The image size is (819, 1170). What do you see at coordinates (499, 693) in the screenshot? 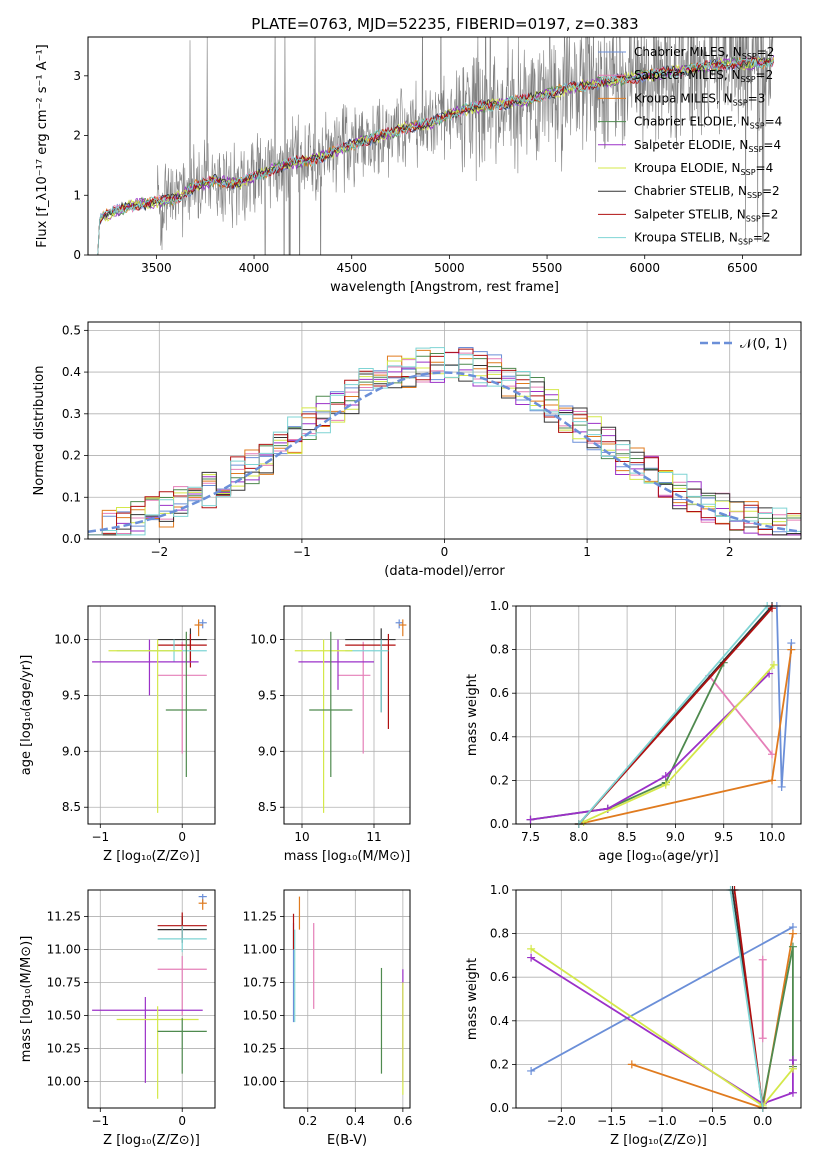
I see `y-tick-label: 0.6` at bounding box center [499, 693].